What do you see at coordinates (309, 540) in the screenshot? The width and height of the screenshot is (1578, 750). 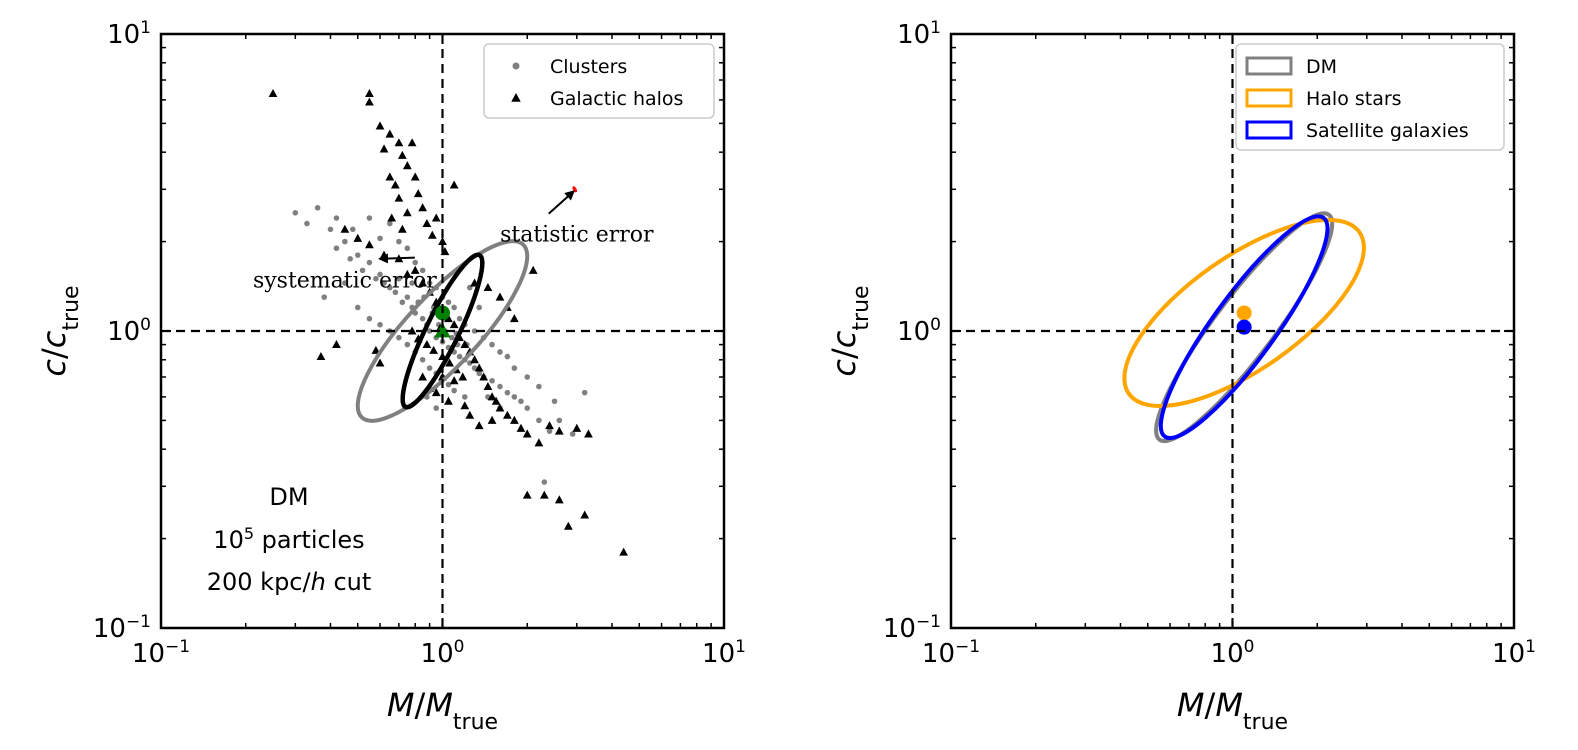 I see `note-particles-text: particles` at bounding box center [309, 540].